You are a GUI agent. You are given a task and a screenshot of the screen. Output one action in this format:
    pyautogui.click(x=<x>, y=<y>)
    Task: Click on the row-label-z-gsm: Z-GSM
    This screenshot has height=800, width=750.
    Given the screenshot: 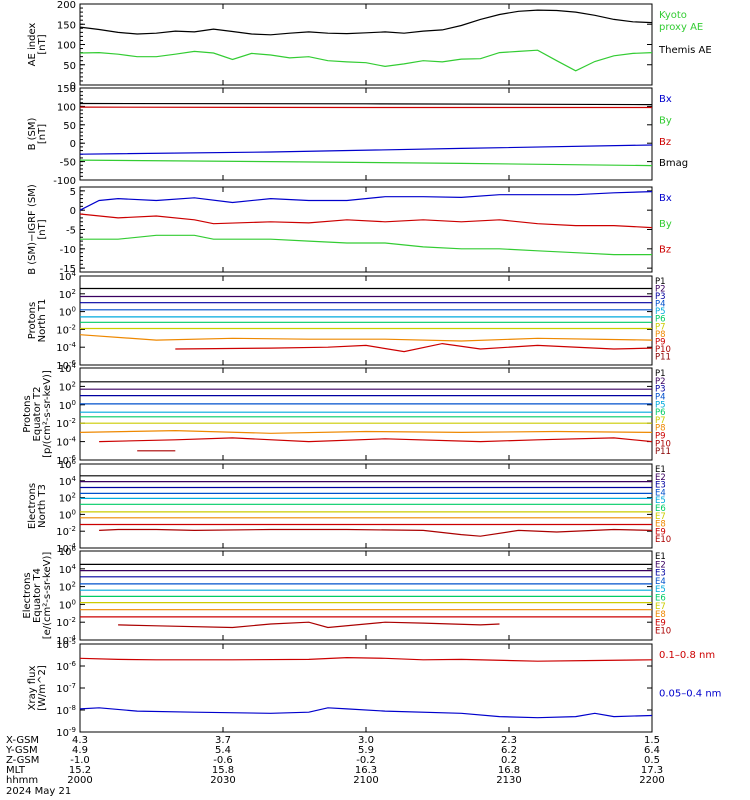 What is the action you would take?
    pyautogui.click(x=22, y=760)
    